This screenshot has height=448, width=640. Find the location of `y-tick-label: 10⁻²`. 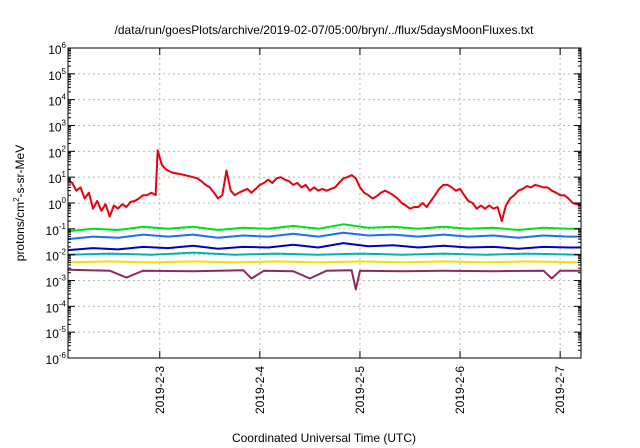

y-tick-label: 10⁻² is located at coordinates (56, 256).